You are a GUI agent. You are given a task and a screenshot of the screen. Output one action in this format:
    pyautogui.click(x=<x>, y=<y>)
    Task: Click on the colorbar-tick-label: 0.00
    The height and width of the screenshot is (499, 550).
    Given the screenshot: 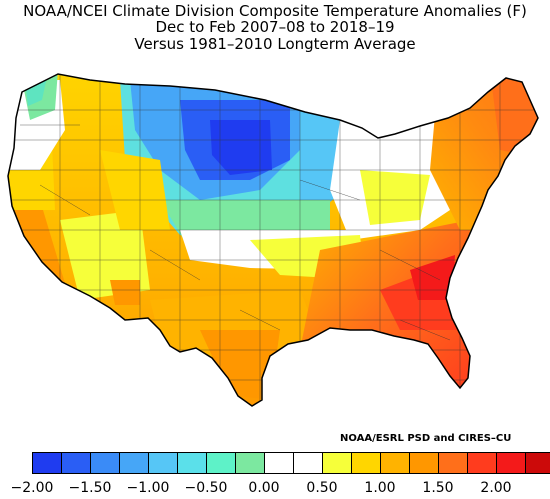 What is the action you would take?
    pyautogui.click(x=264, y=488)
    